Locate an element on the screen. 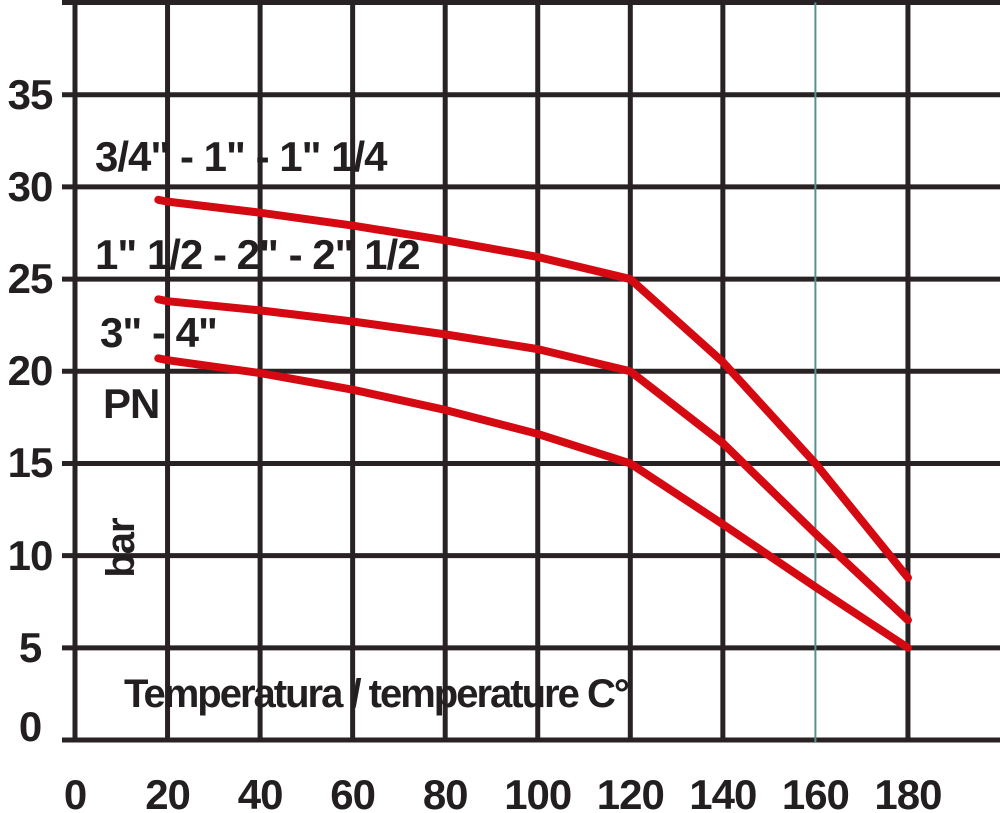 Image resolution: width=1000 pixels, height=813 pixels. x-tick-label-140: 140 is located at coordinates (723, 792).